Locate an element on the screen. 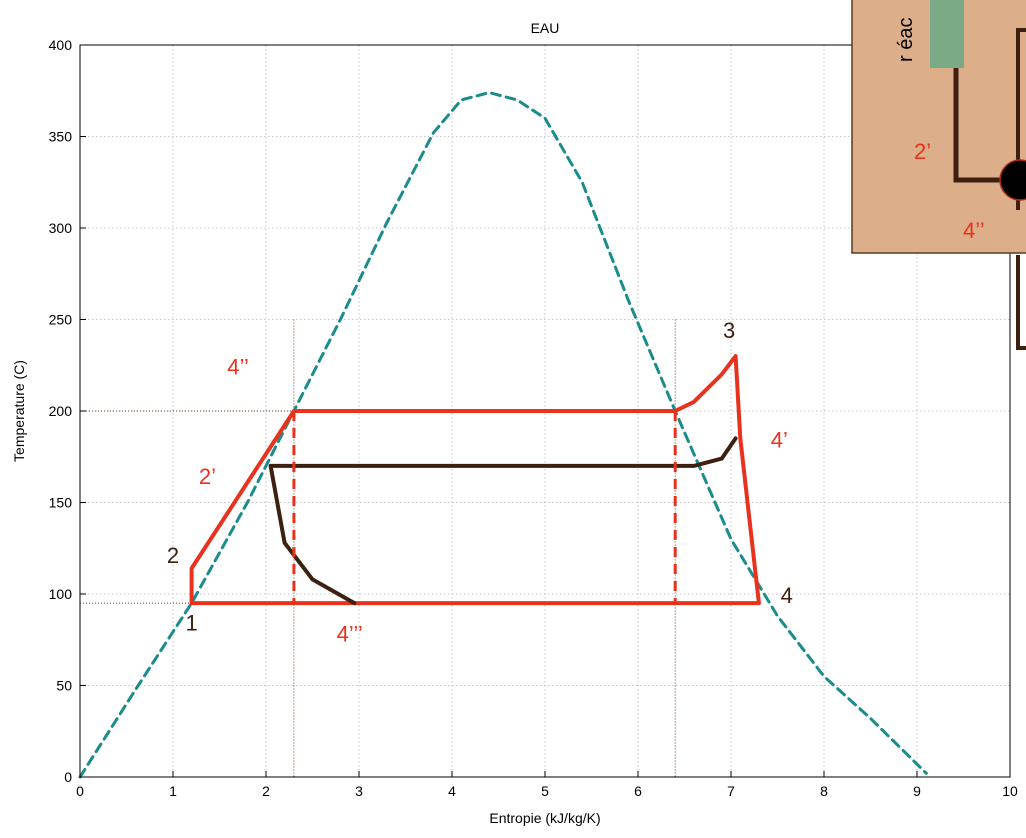 The width and height of the screenshot is (1026, 838). y-tick-label: 350 is located at coordinates (61, 137).